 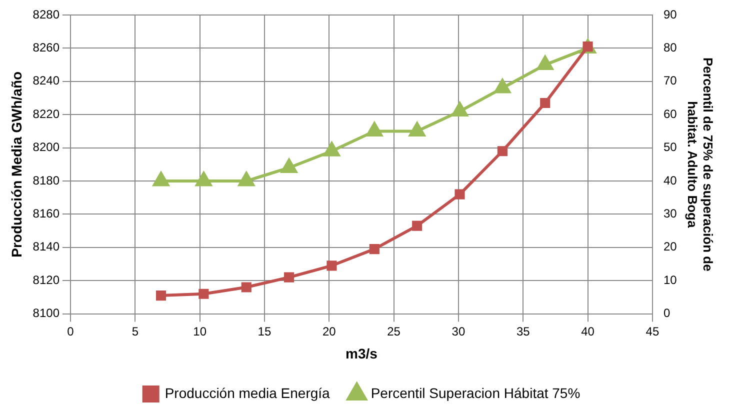 What do you see at coordinates (670, 47) in the screenshot?
I see `y2-tick-label: 80` at bounding box center [670, 47].